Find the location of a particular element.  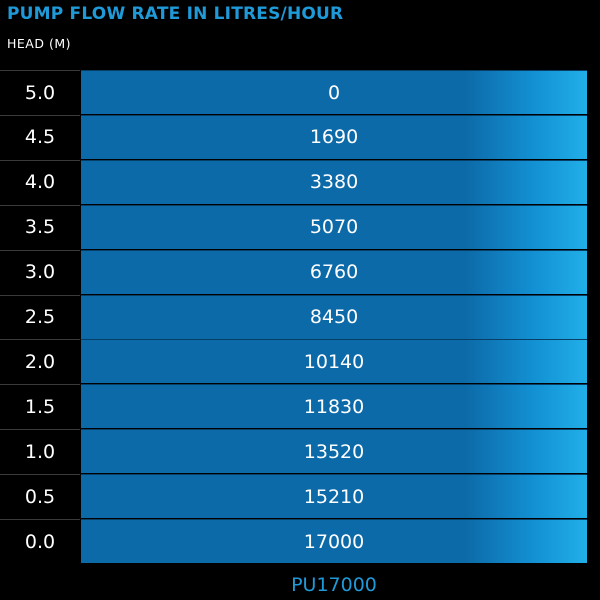

table-row: 0.0 17000 is located at coordinates (293, 541).